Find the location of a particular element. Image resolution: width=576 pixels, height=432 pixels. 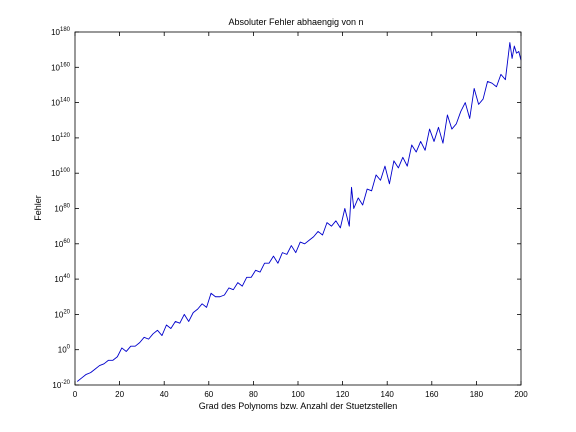

y-tick-label: 10120 is located at coordinates (61, 138).